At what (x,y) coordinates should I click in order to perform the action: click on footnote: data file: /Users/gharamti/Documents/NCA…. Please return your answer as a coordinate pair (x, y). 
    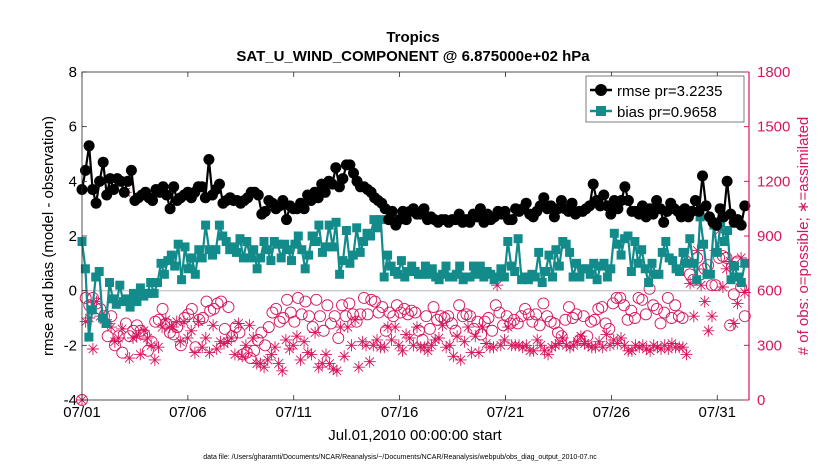
    Looking at the image, I should click on (400, 457).